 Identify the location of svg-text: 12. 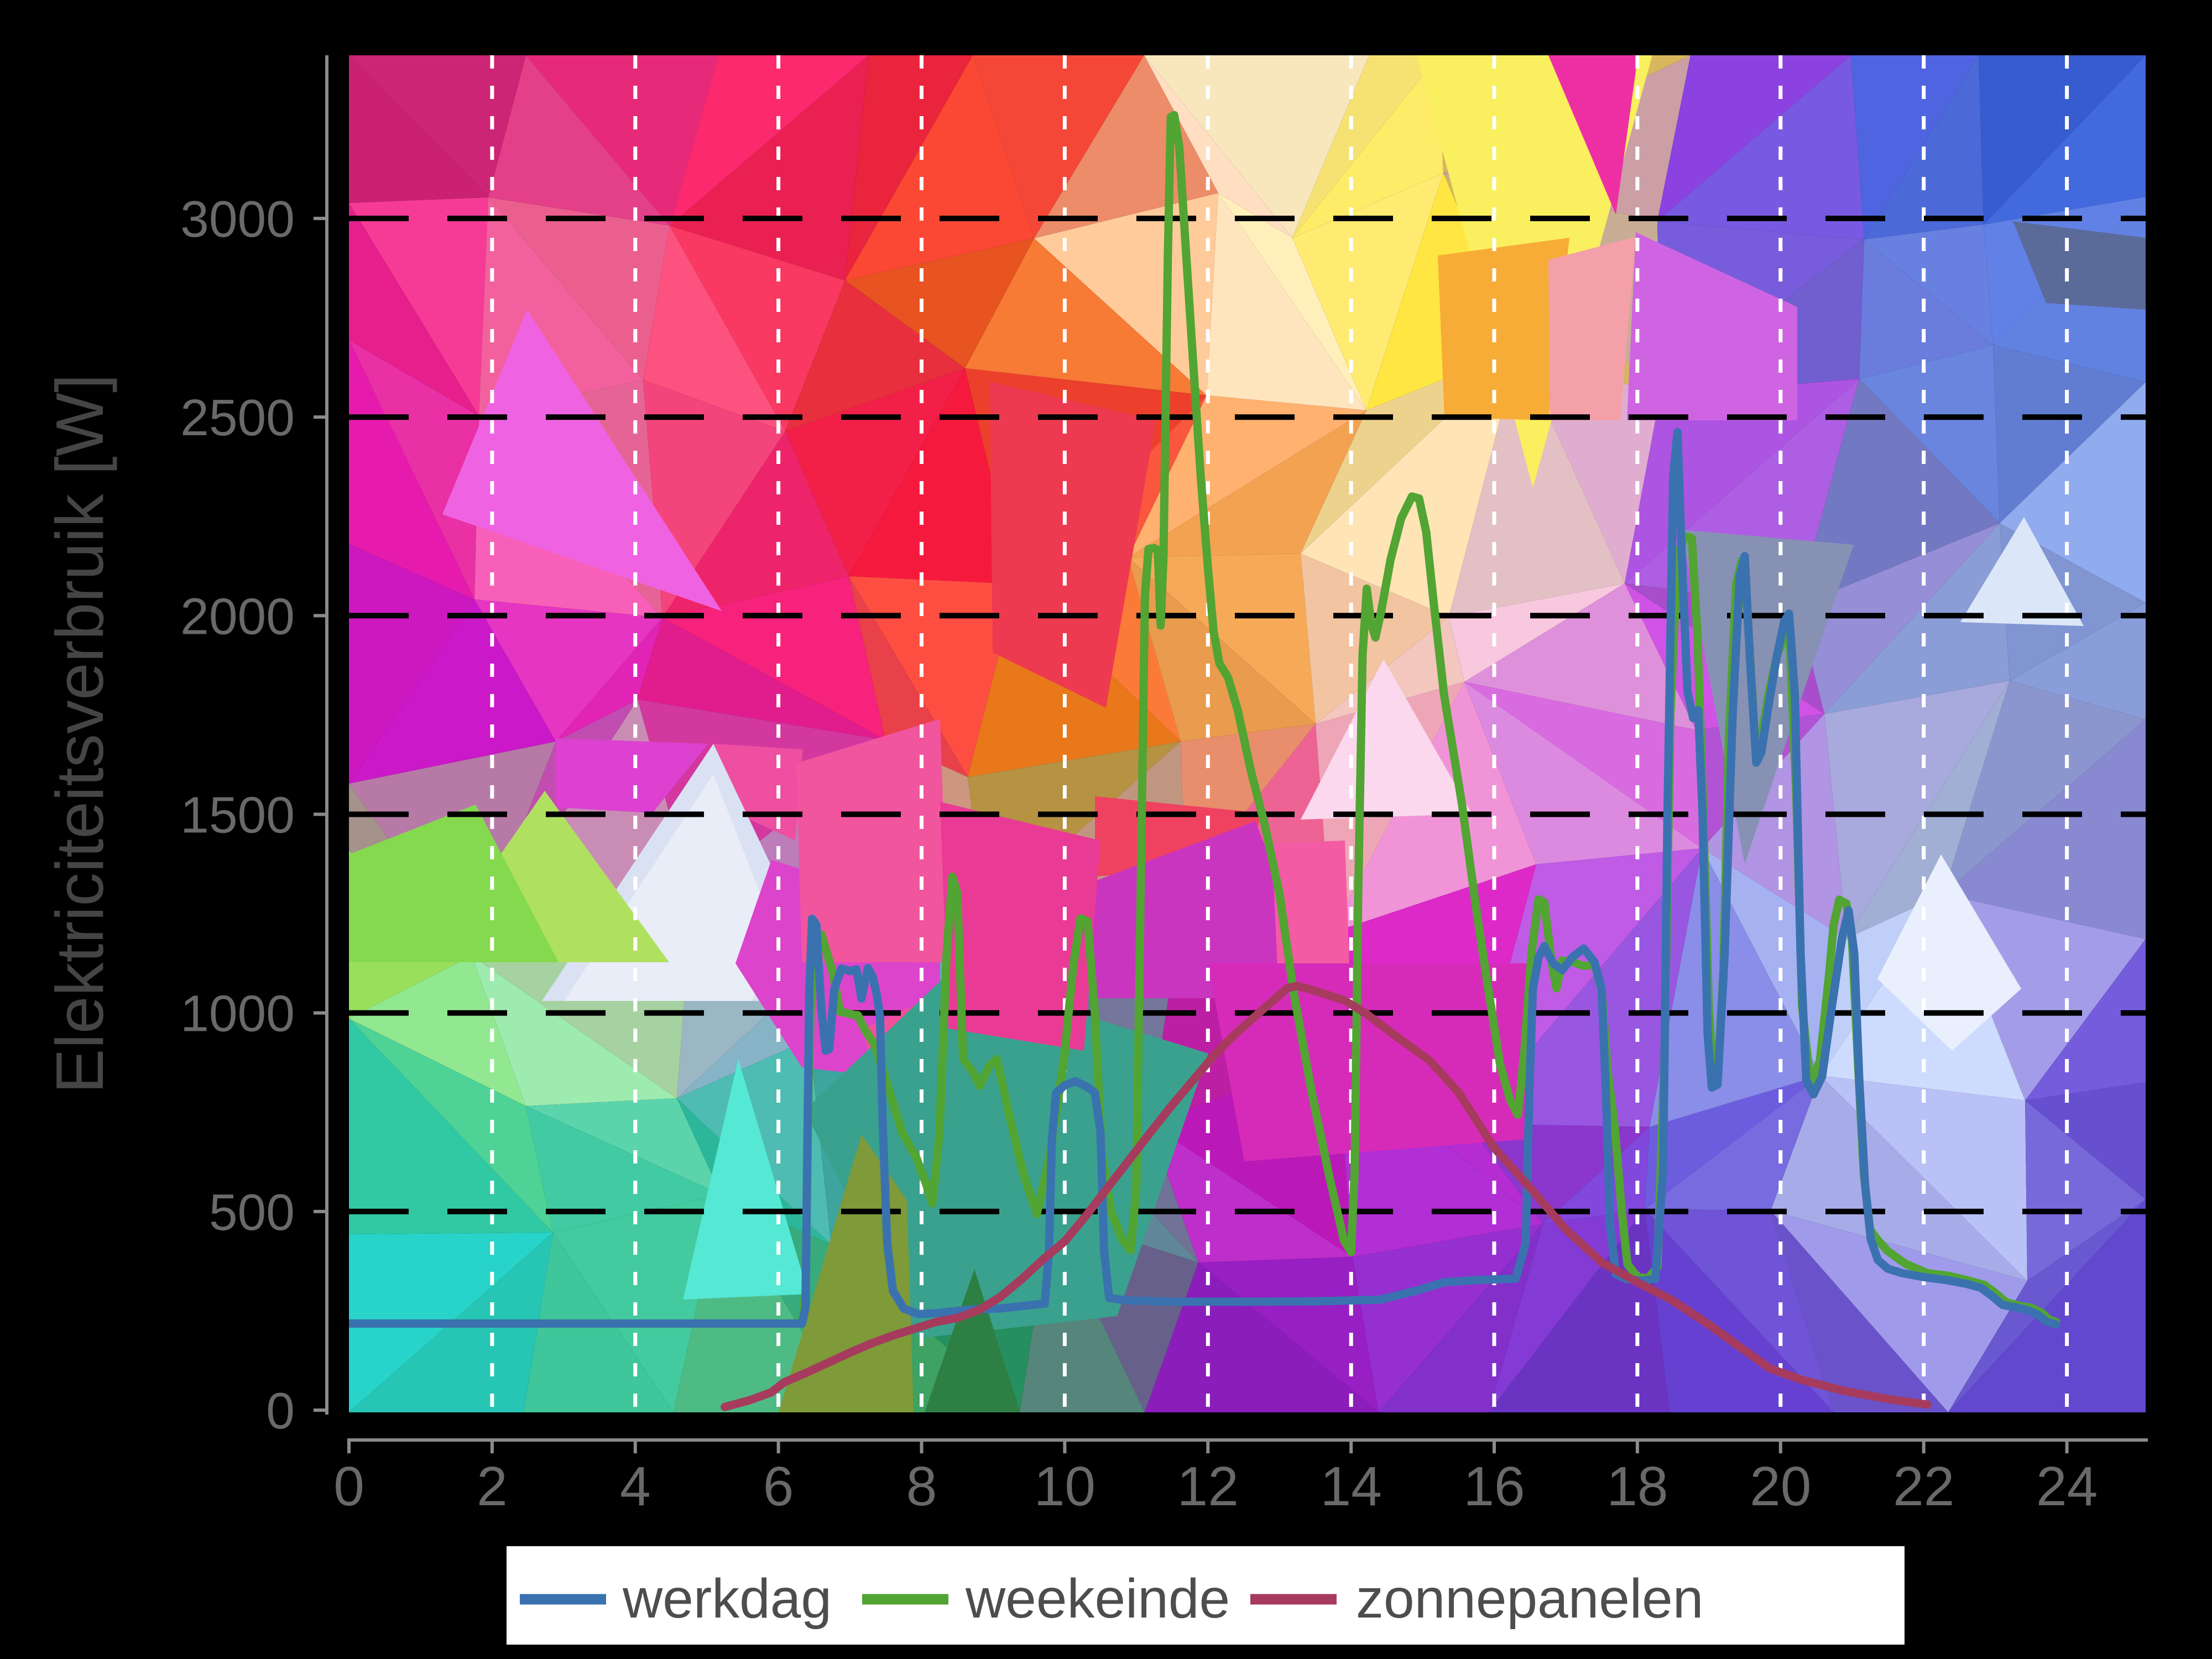
(1208, 1486).